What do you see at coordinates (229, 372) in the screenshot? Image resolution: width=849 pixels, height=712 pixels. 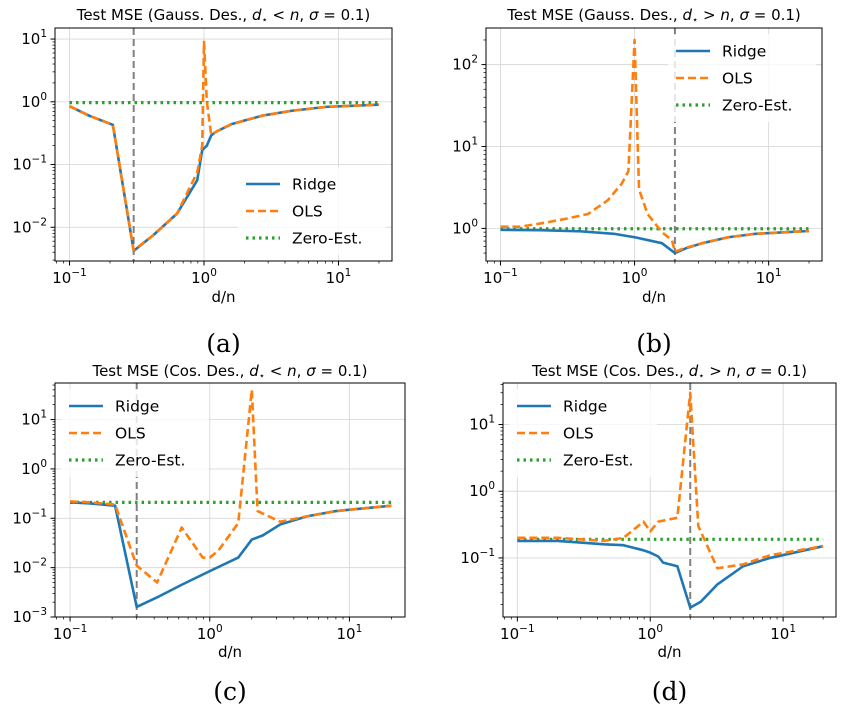 I see `chart-title: Test MSE (Cos. Des., d⋆ < n, σ = 0.1)` at bounding box center [229, 372].